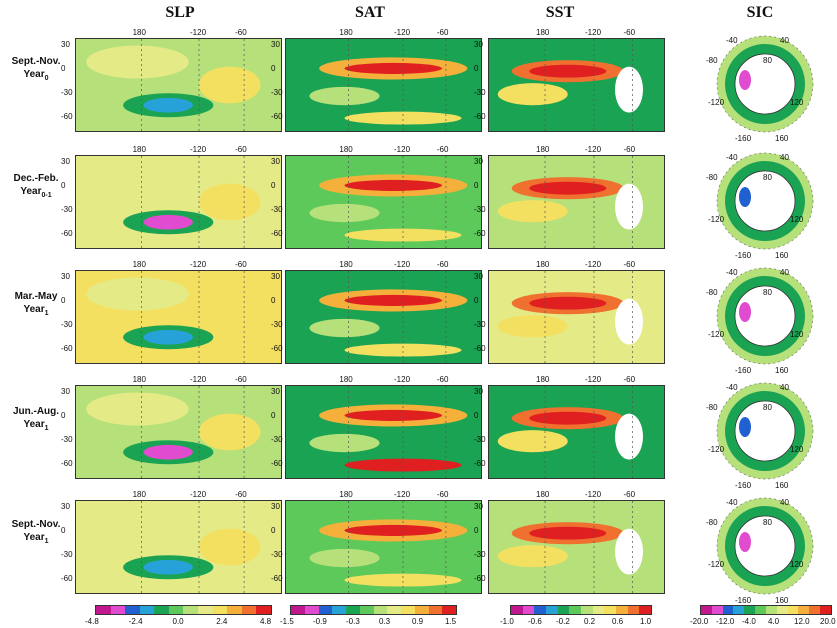  Describe the element at coordinates (65, 44) in the screenshot. I see `lat-tick-slp-row1: 30` at that location.